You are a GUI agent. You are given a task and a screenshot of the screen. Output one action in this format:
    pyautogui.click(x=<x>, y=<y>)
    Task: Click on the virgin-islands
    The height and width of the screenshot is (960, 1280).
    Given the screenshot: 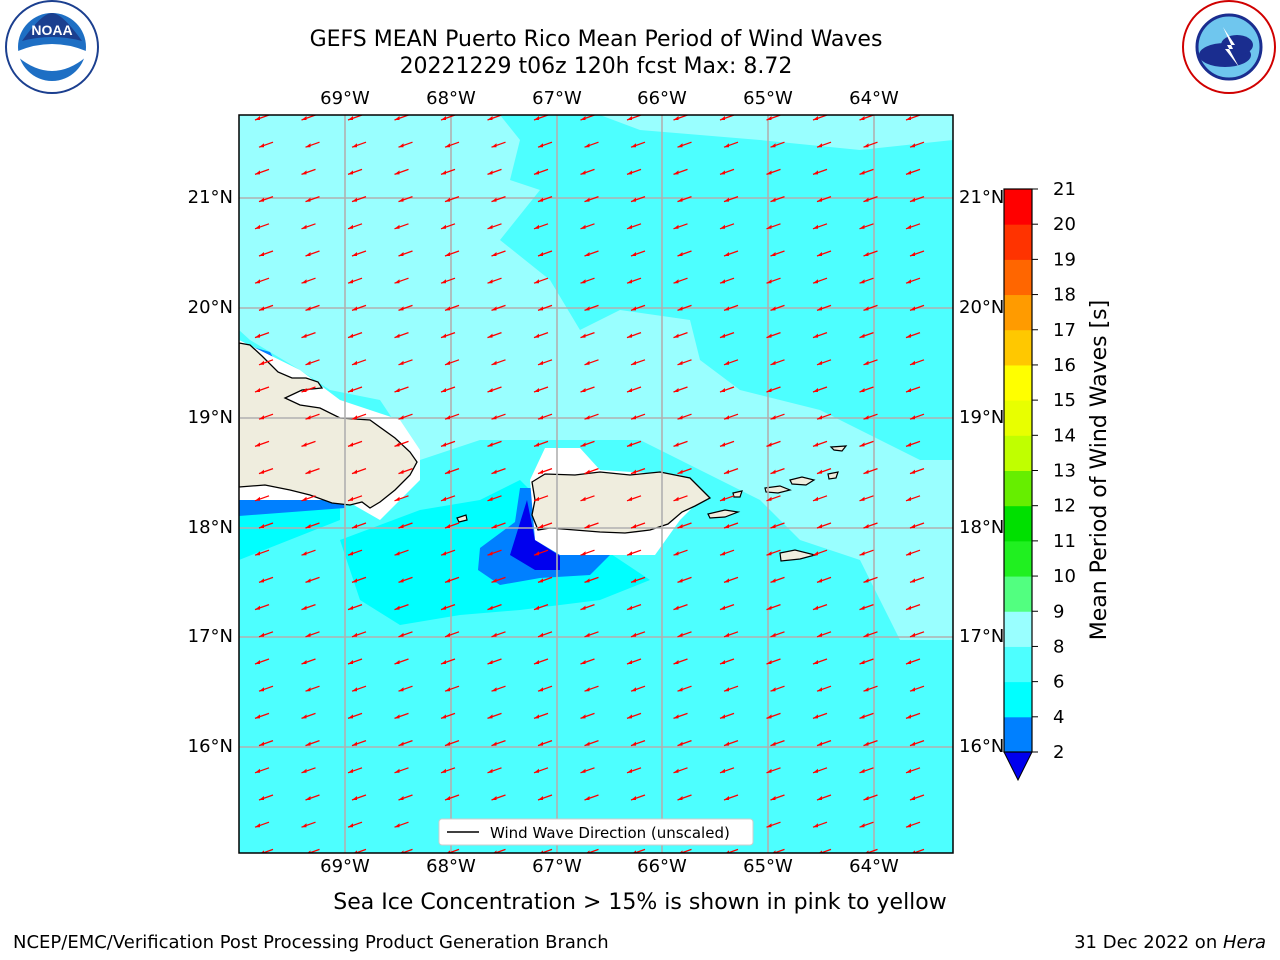 What is the action you would take?
    pyautogui.click(x=833, y=475)
    